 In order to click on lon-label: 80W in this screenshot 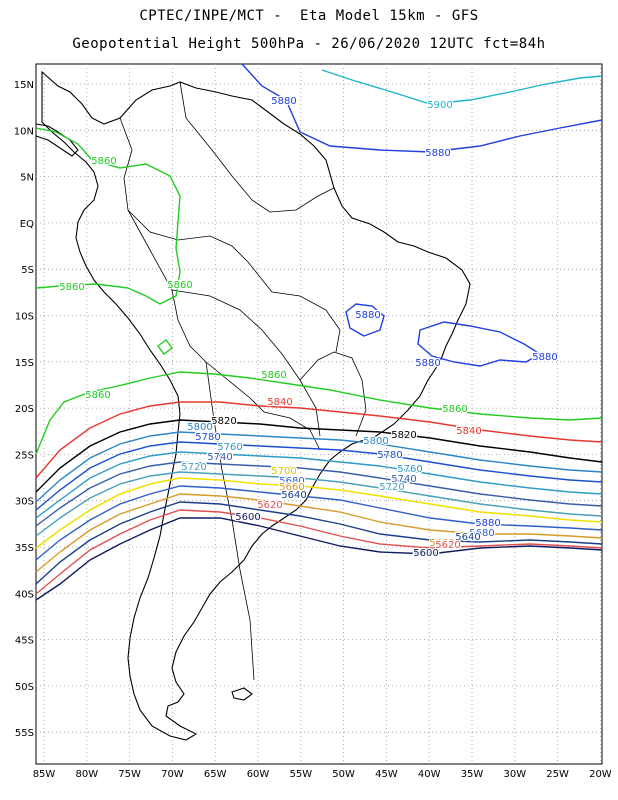, I will do `click(86, 774)`.